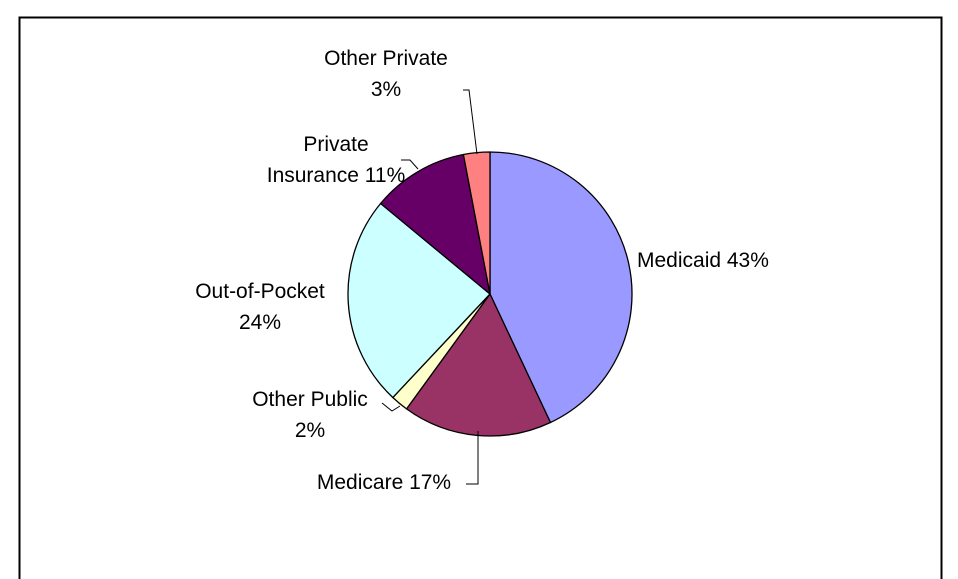 The height and width of the screenshot is (579, 958). I want to click on pie-slice-out-of-pocket, so click(419, 300).